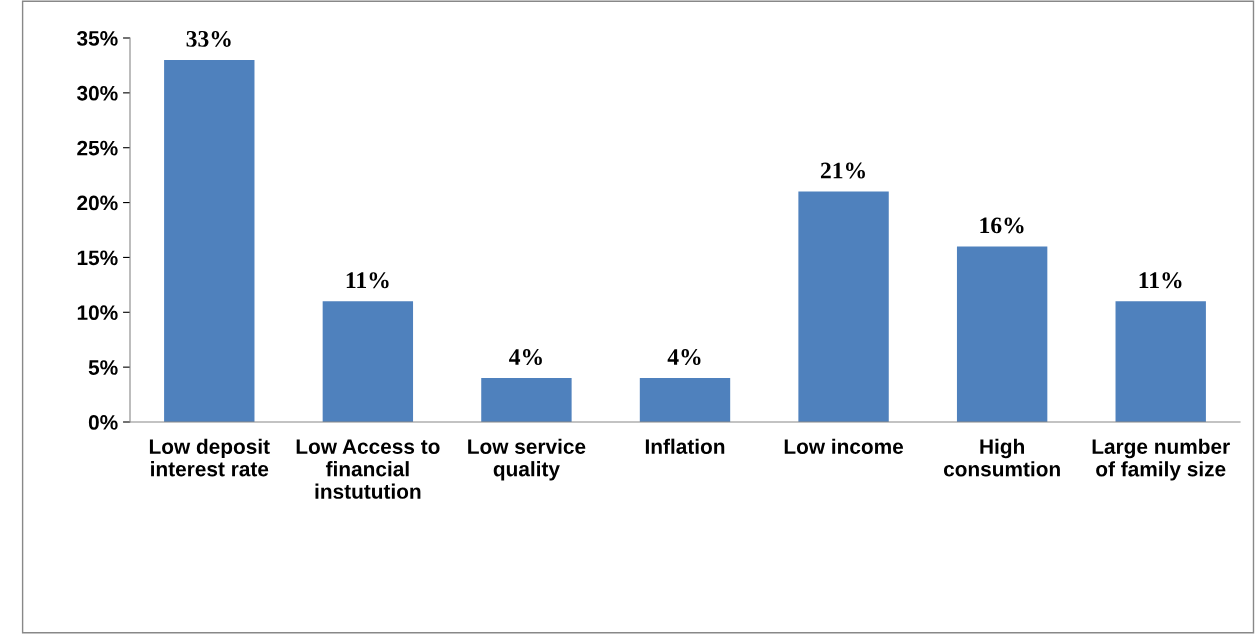 The image size is (1256, 634). I want to click on x-tick-label: Large number of family size, so click(1161, 459).